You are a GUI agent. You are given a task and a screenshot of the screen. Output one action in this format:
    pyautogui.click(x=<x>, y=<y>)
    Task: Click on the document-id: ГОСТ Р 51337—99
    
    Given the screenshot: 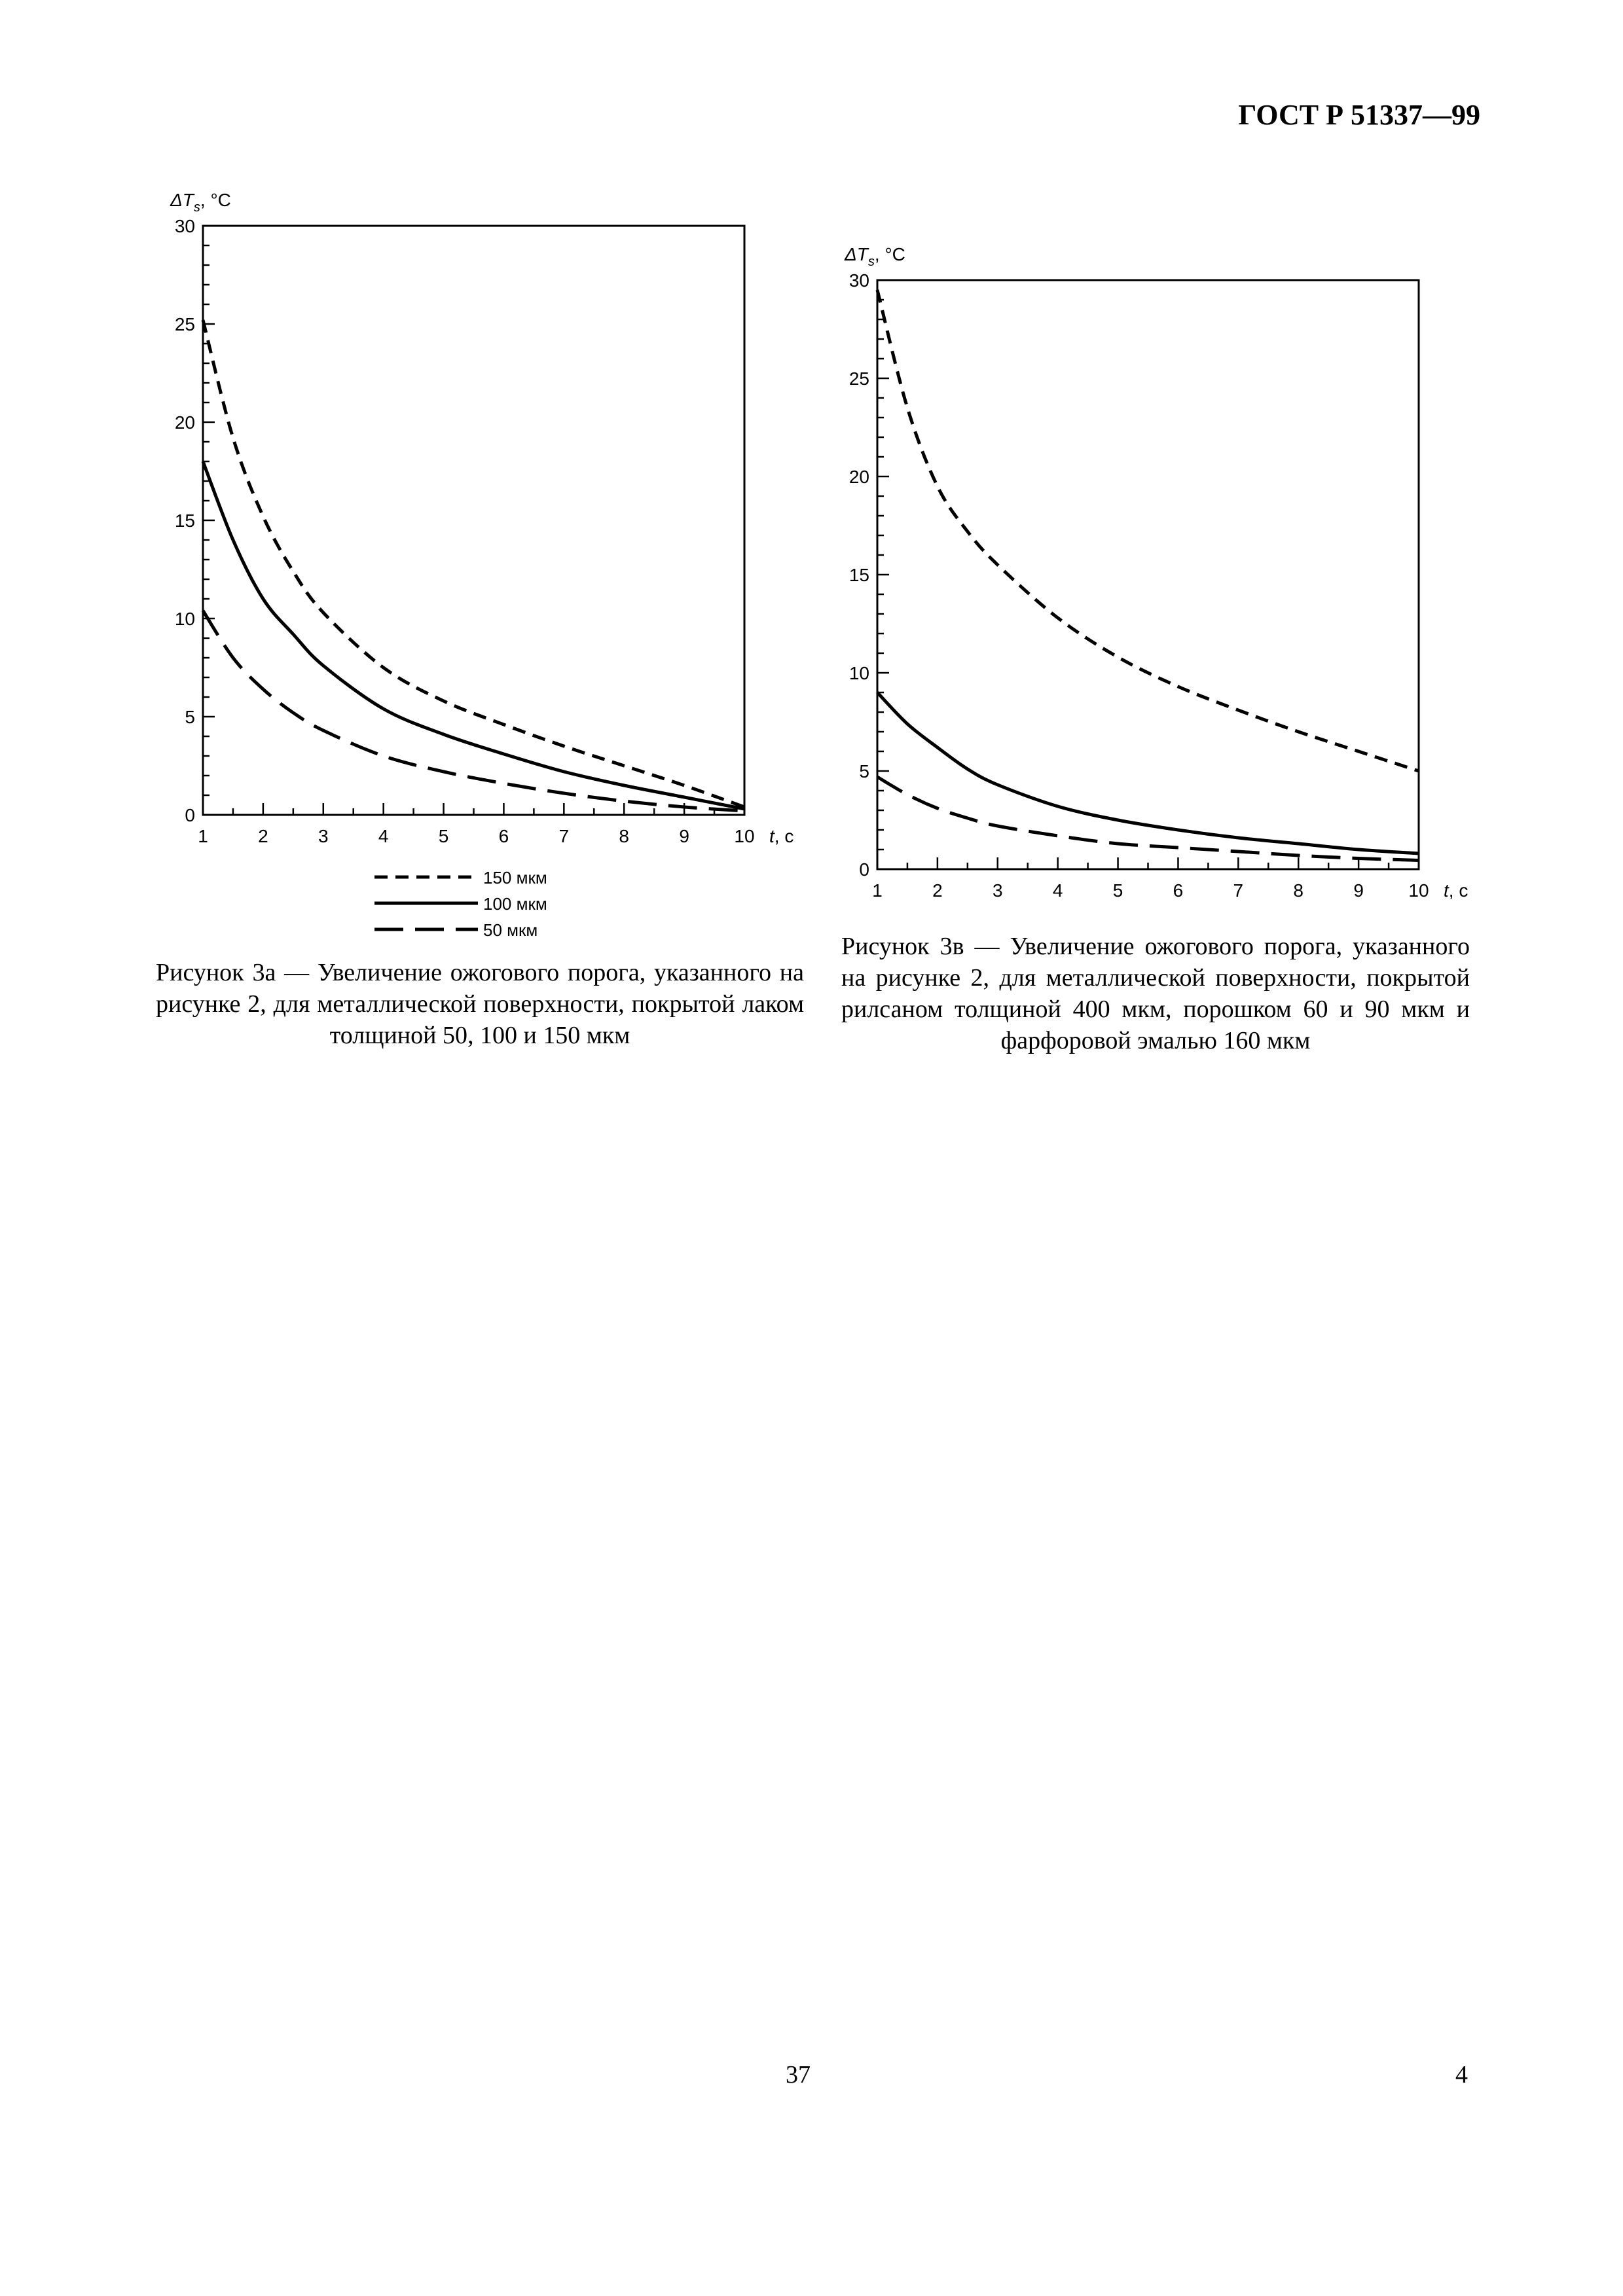 What is the action you would take?
    pyautogui.click(x=1359, y=115)
    